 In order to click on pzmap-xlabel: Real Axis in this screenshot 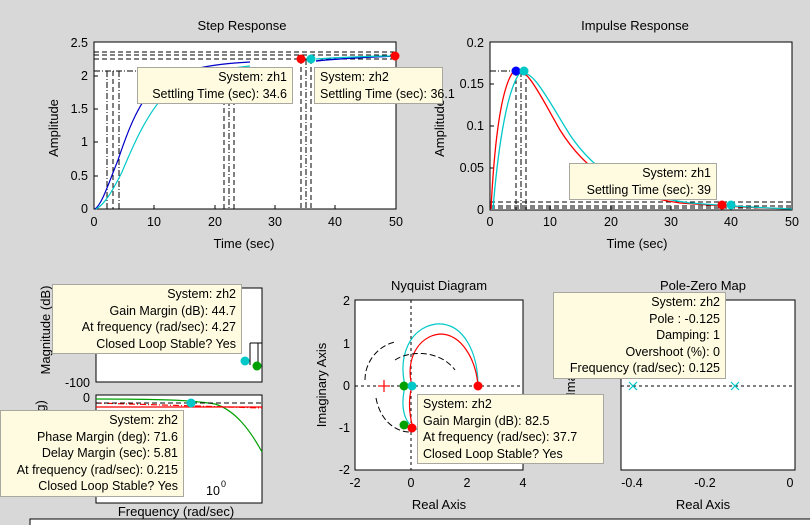, I will do `click(703, 504)`.